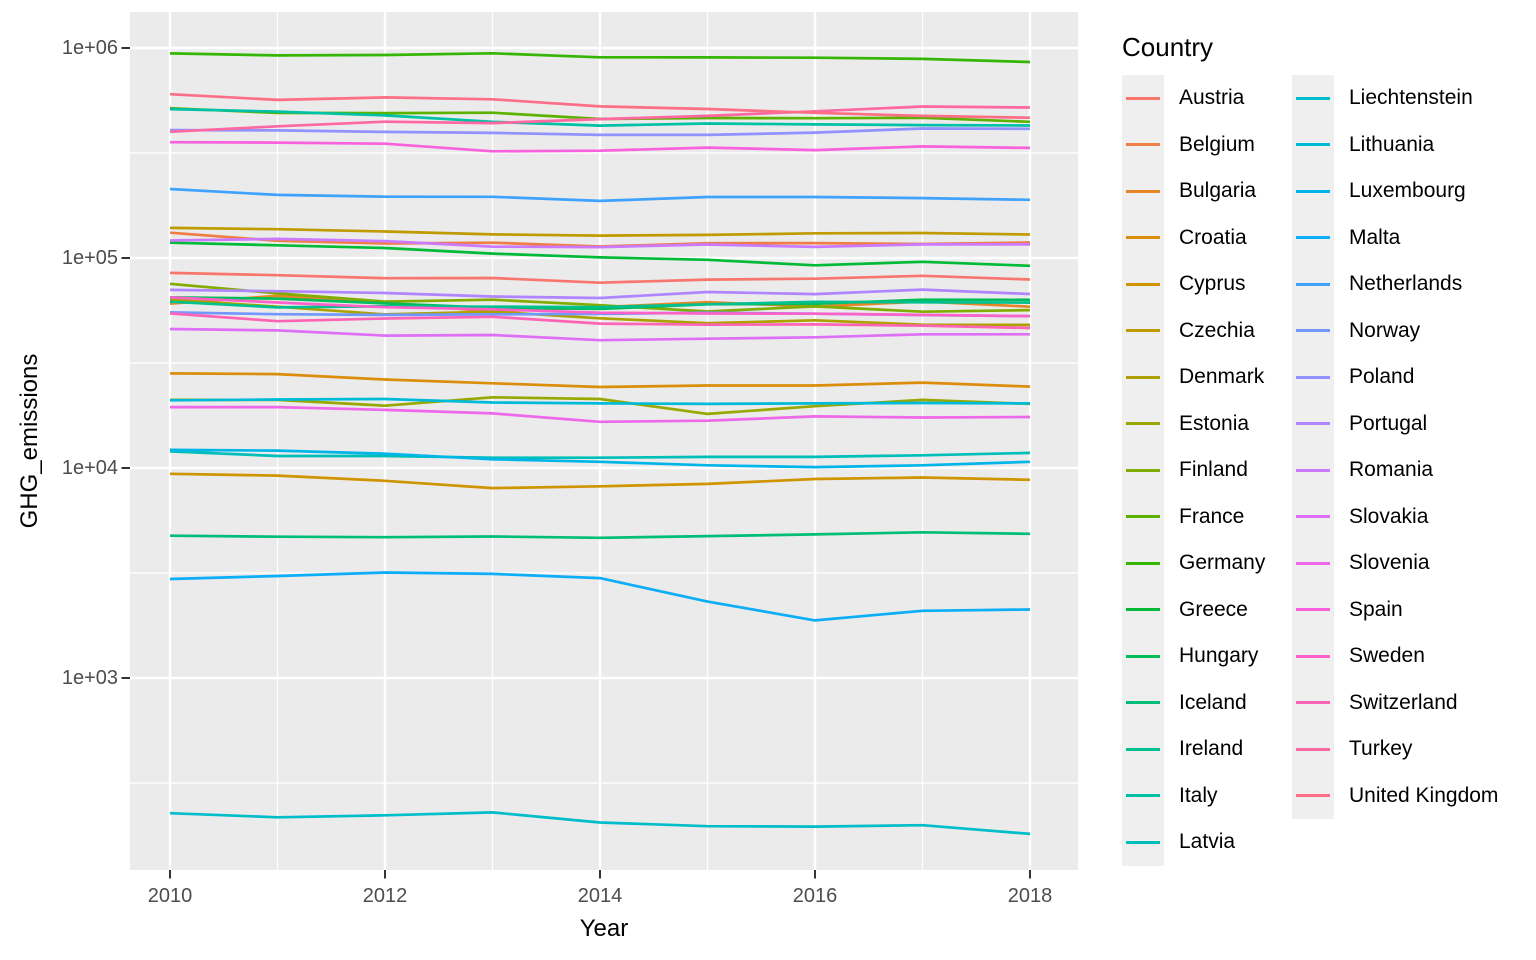  What do you see at coordinates (1214, 423) in the screenshot?
I see `legend-label: Estonia` at bounding box center [1214, 423].